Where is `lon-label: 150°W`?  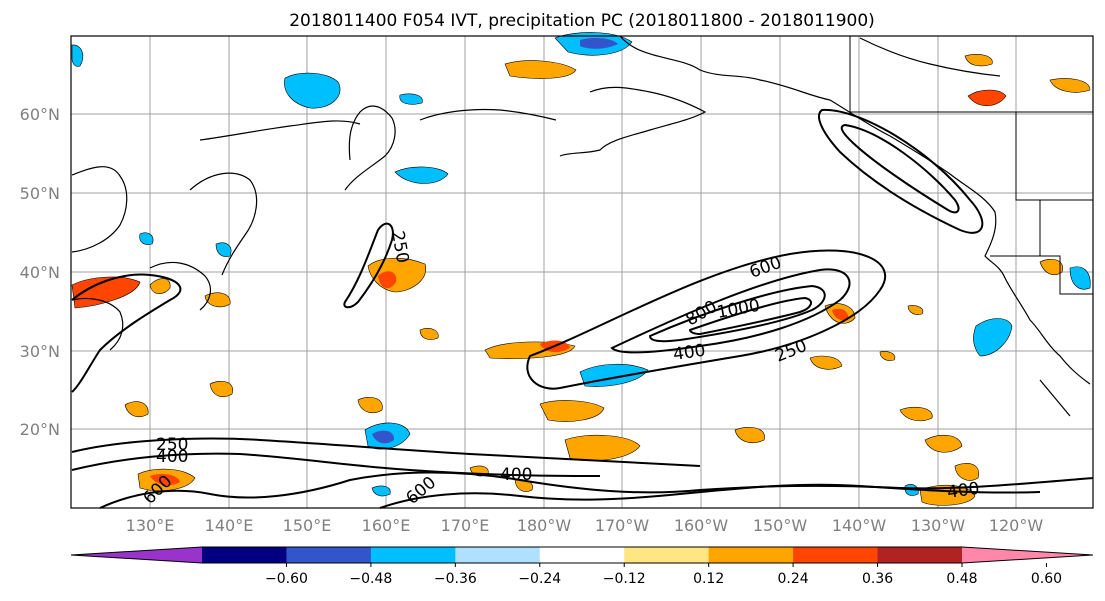
lon-label: 150°W is located at coordinates (780, 525).